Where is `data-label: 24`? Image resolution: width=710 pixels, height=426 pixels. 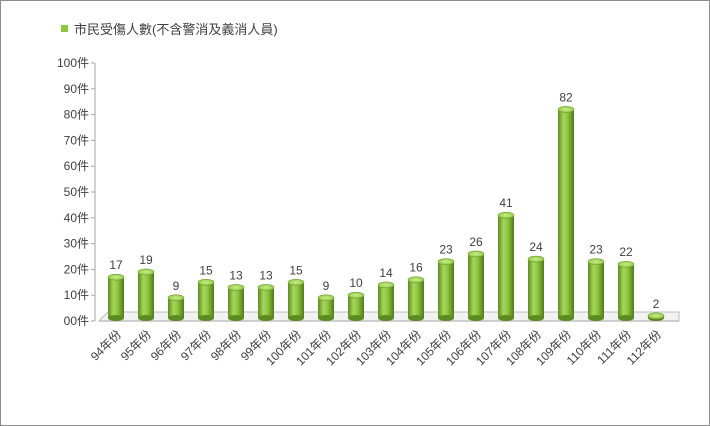 data-label: 24 is located at coordinates (536, 247).